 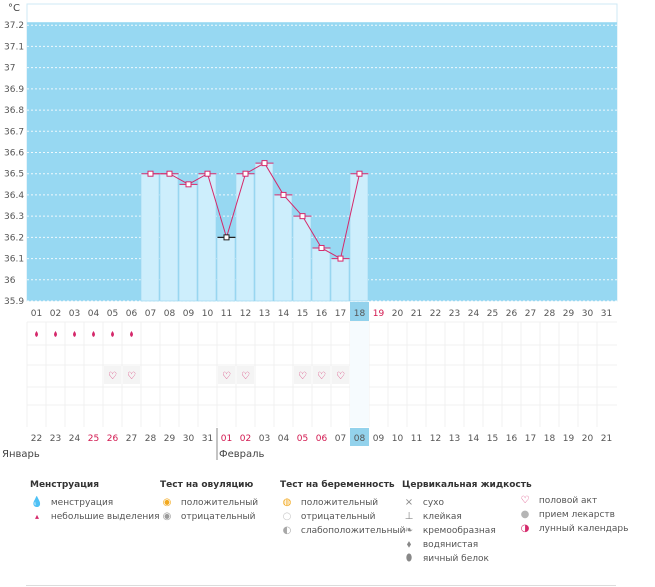 What do you see at coordinates (14, 302) in the screenshot?
I see `y-tick-label: 35.9` at bounding box center [14, 302].